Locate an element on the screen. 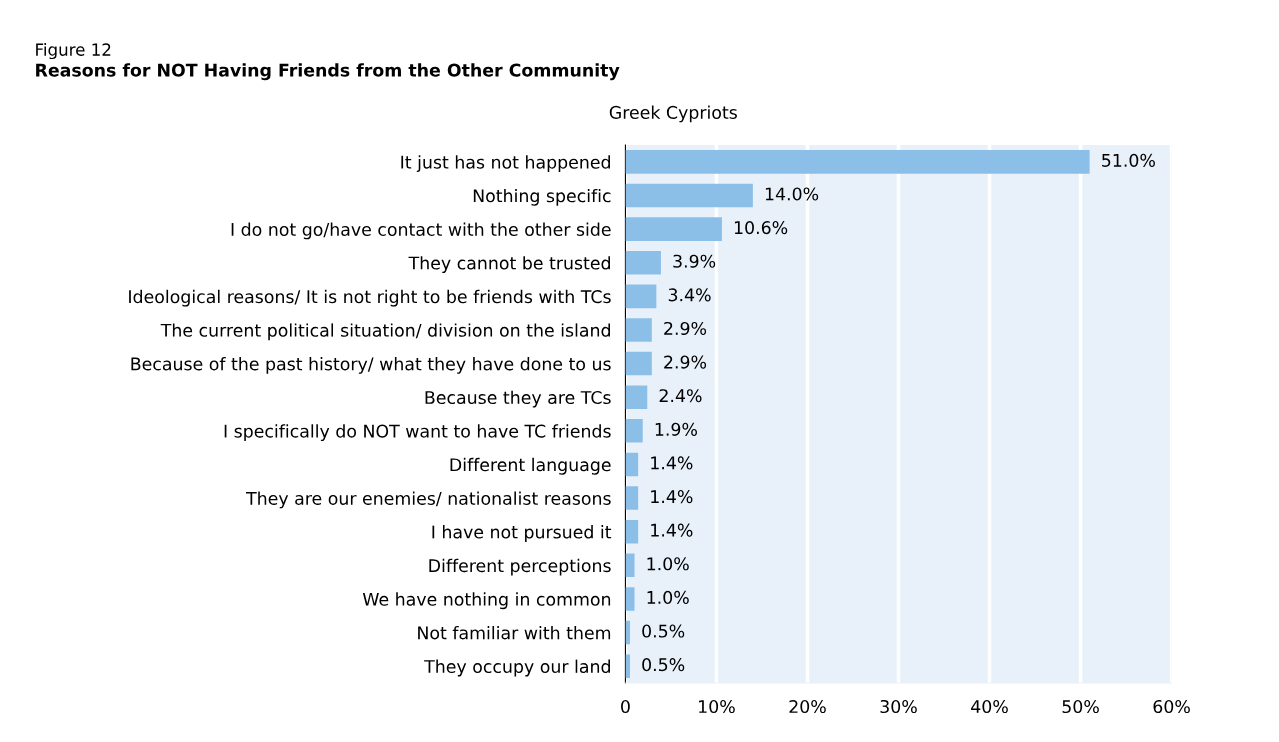  y-tick-label: It just has not happened is located at coordinates (505, 164).